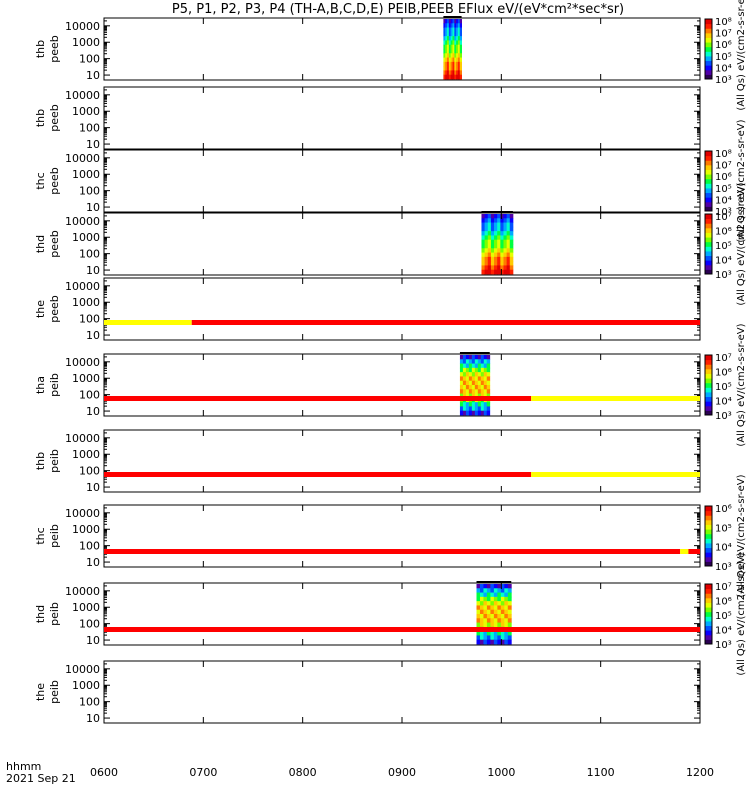 This screenshot has height=800, width=750. What do you see at coordinates (723, 616) in the screenshot?
I see `colorbar-tick-label: 10⁵` at bounding box center [723, 616].